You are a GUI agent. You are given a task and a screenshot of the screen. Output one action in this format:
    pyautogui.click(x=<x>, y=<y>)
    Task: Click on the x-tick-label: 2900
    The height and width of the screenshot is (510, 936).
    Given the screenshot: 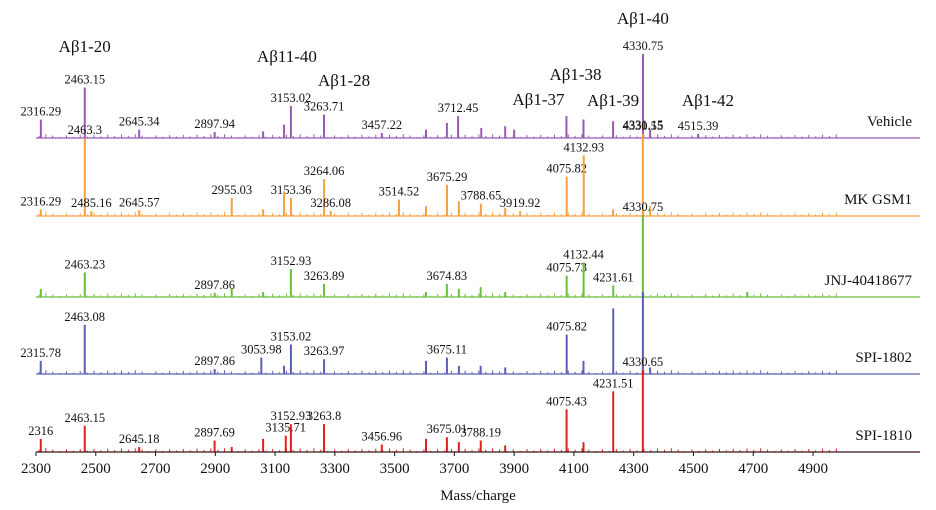 What is the action you would take?
    pyautogui.click(x=215, y=469)
    